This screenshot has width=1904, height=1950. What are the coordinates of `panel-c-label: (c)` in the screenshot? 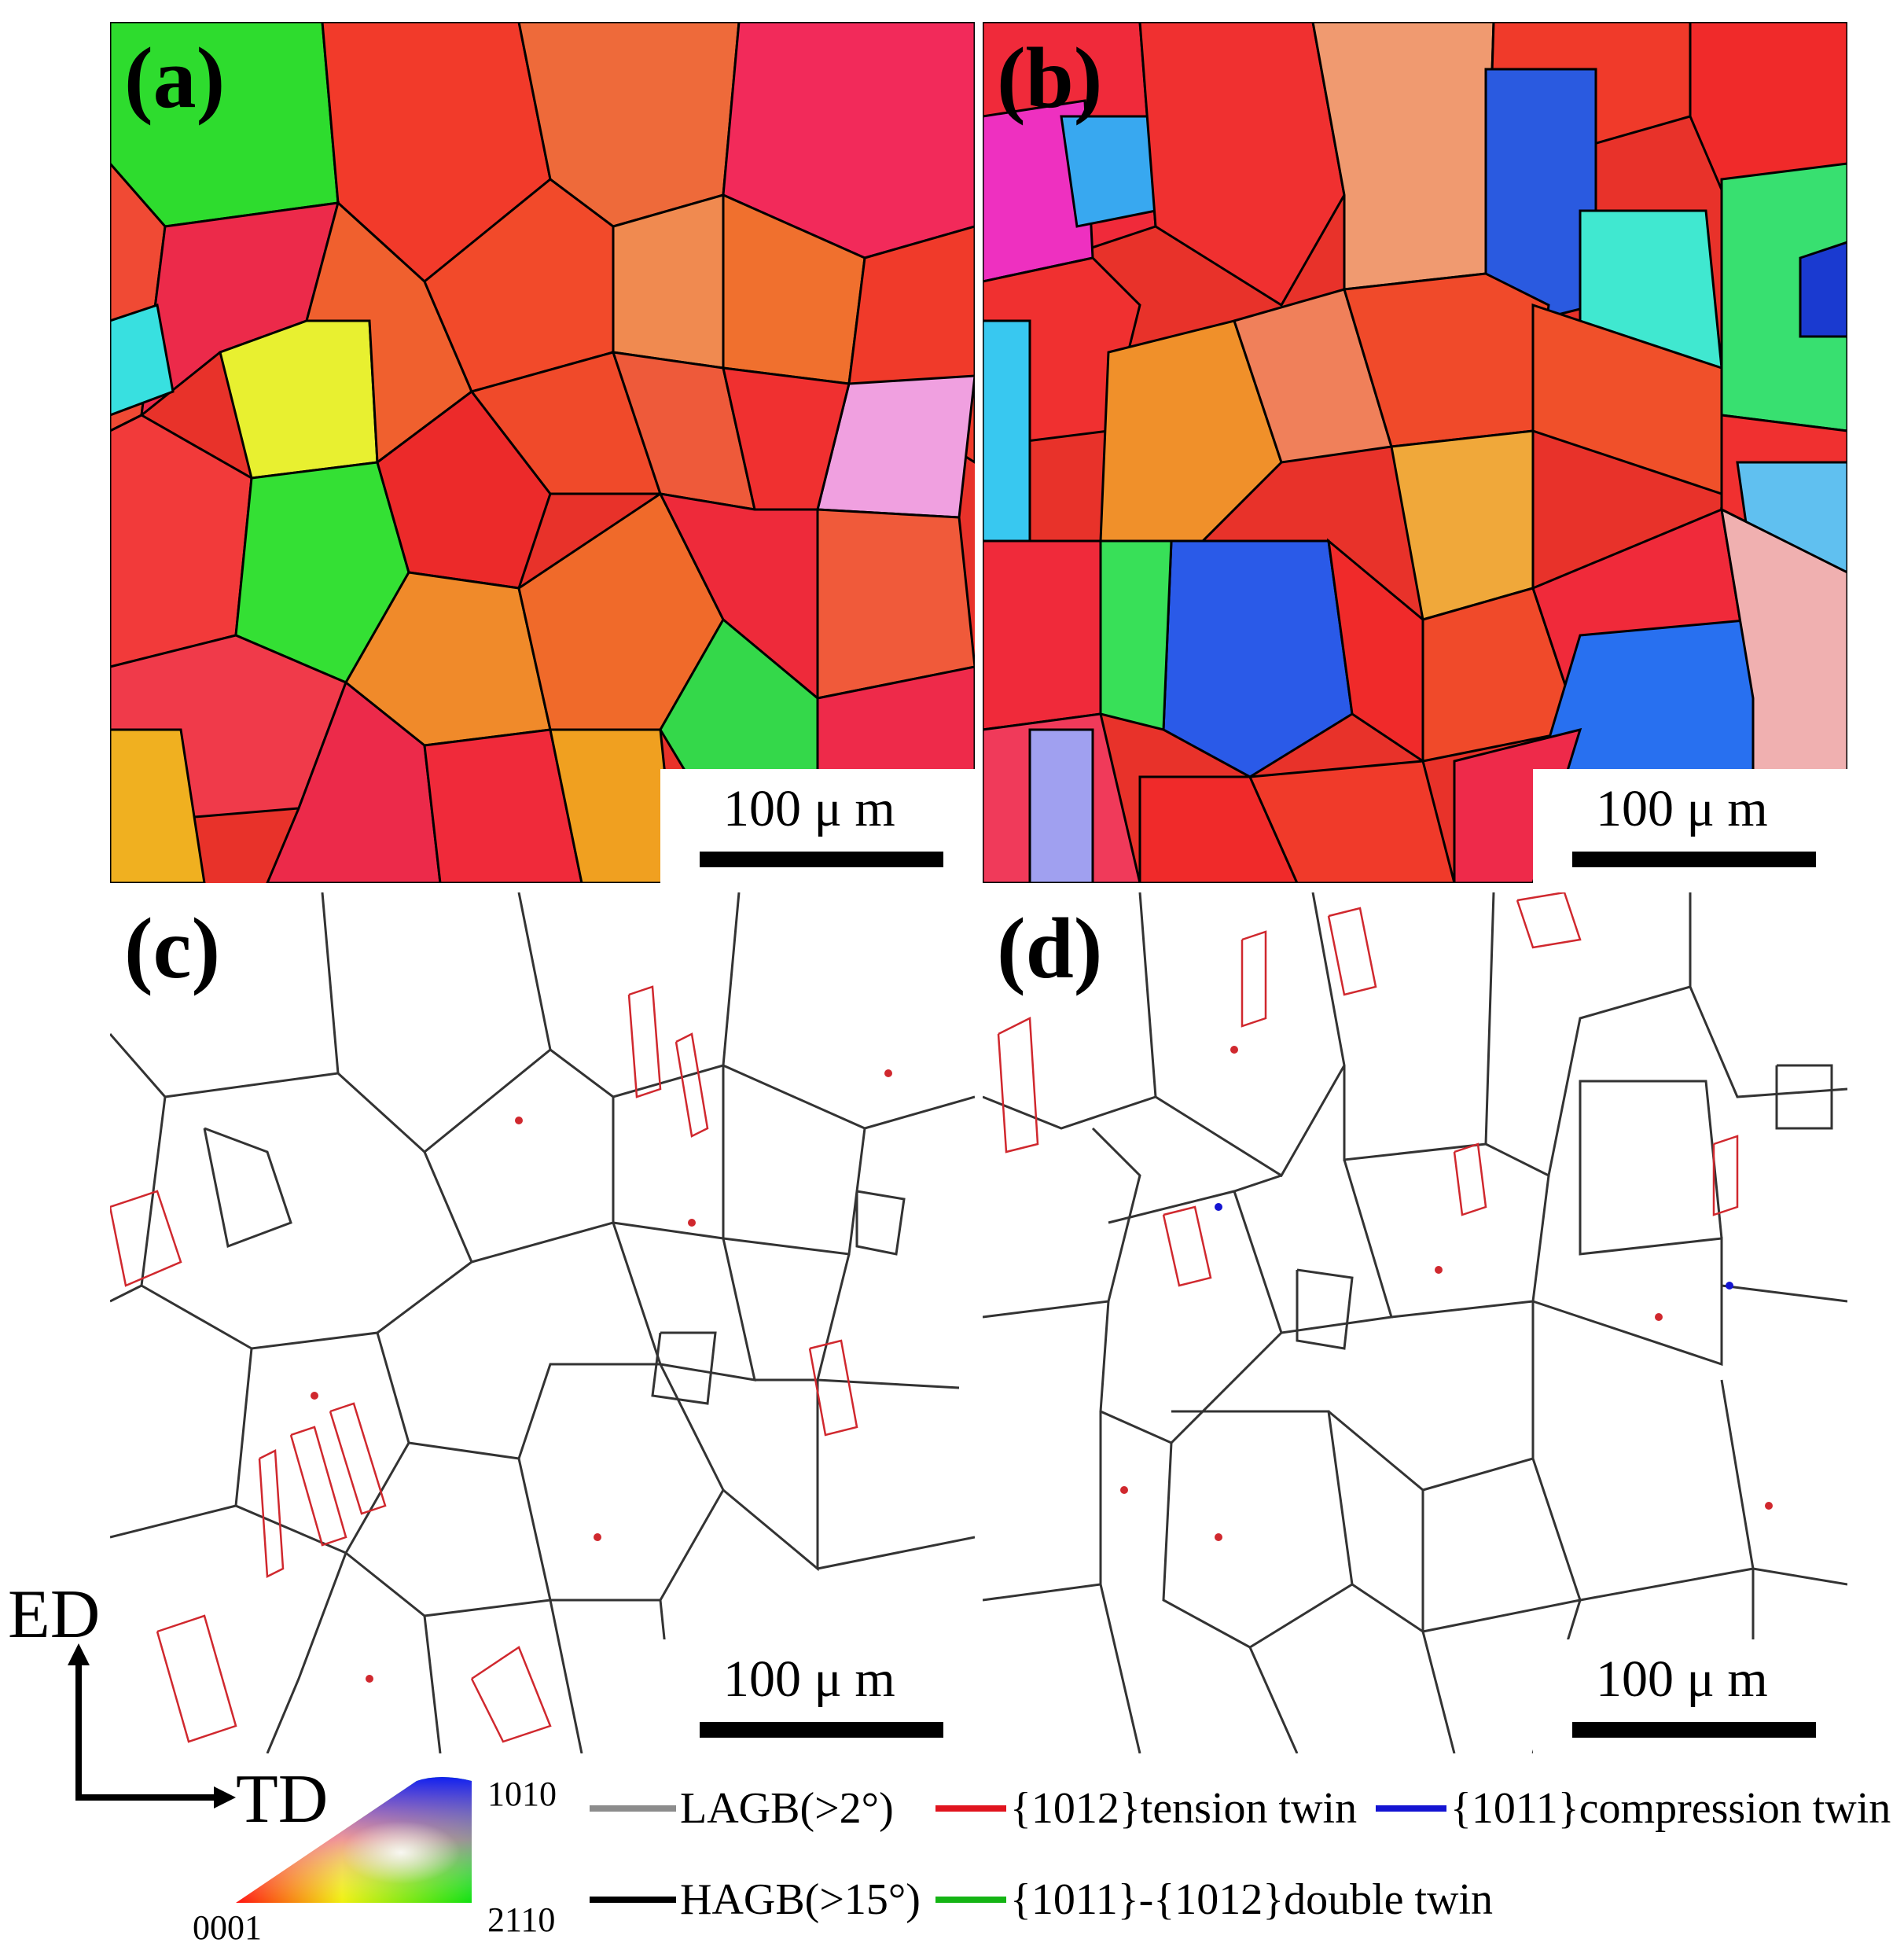 It's located at (172, 948).